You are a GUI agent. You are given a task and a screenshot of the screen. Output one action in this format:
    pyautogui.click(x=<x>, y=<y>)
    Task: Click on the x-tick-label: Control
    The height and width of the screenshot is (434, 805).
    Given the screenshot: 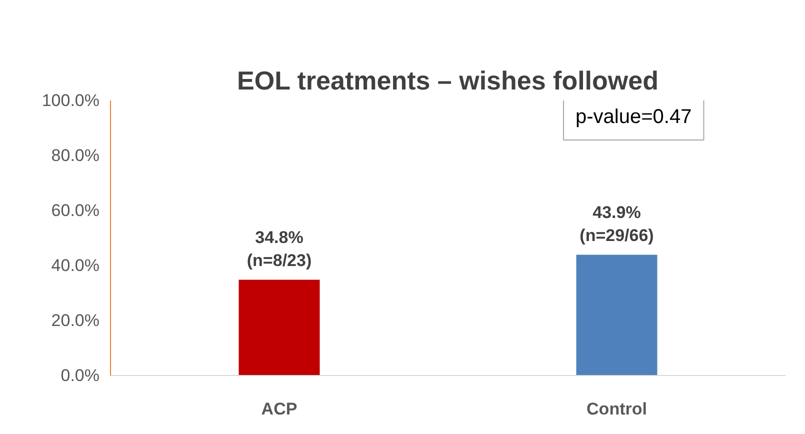 What is the action you would take?
    pyautogui.click(x=616, y=409)
    